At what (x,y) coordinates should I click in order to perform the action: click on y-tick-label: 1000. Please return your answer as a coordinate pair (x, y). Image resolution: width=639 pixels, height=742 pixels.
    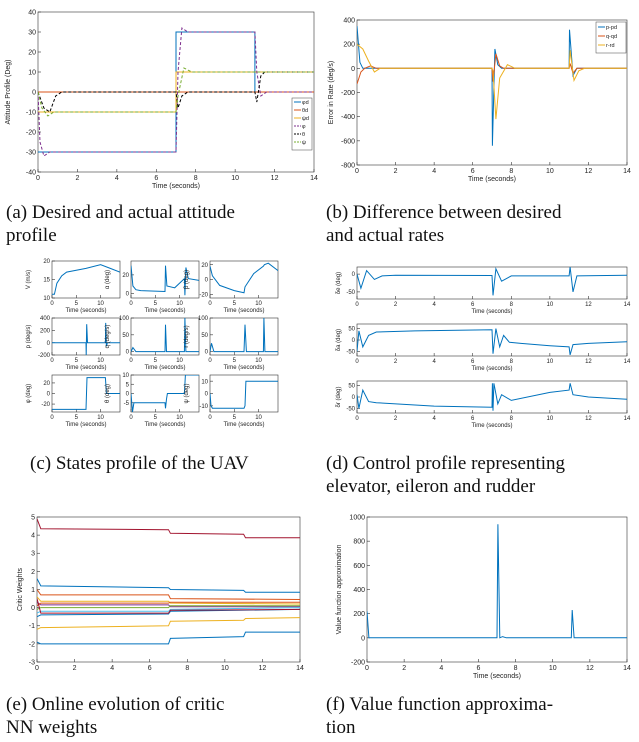
    Looking at the image, I should click on (357, 517).